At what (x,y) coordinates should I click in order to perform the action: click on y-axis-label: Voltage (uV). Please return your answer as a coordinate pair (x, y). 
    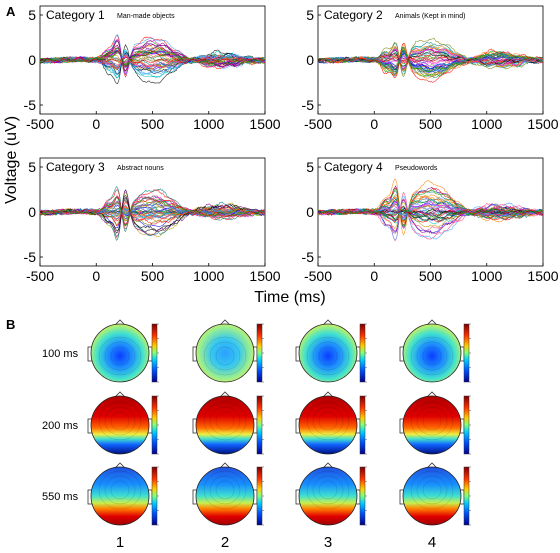
    Looking at the image, I should click on (11, 160).